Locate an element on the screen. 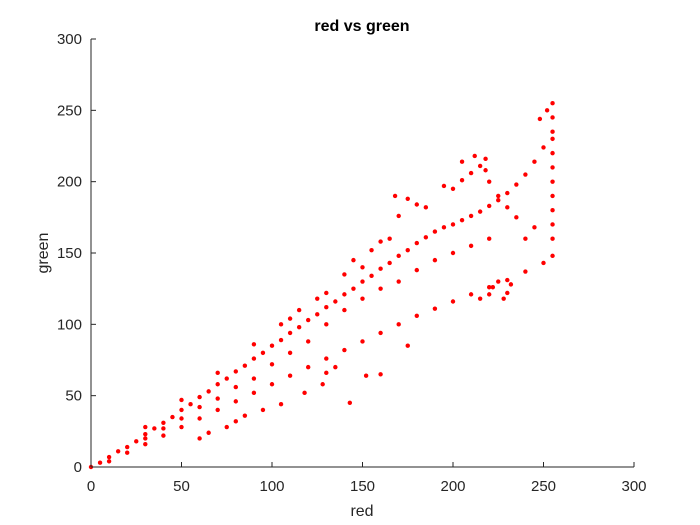 The height and width of the screenshot is (525, 700). y-ticks: 0 50 100 150 200 250 300 is located at coordinates (76, 253).